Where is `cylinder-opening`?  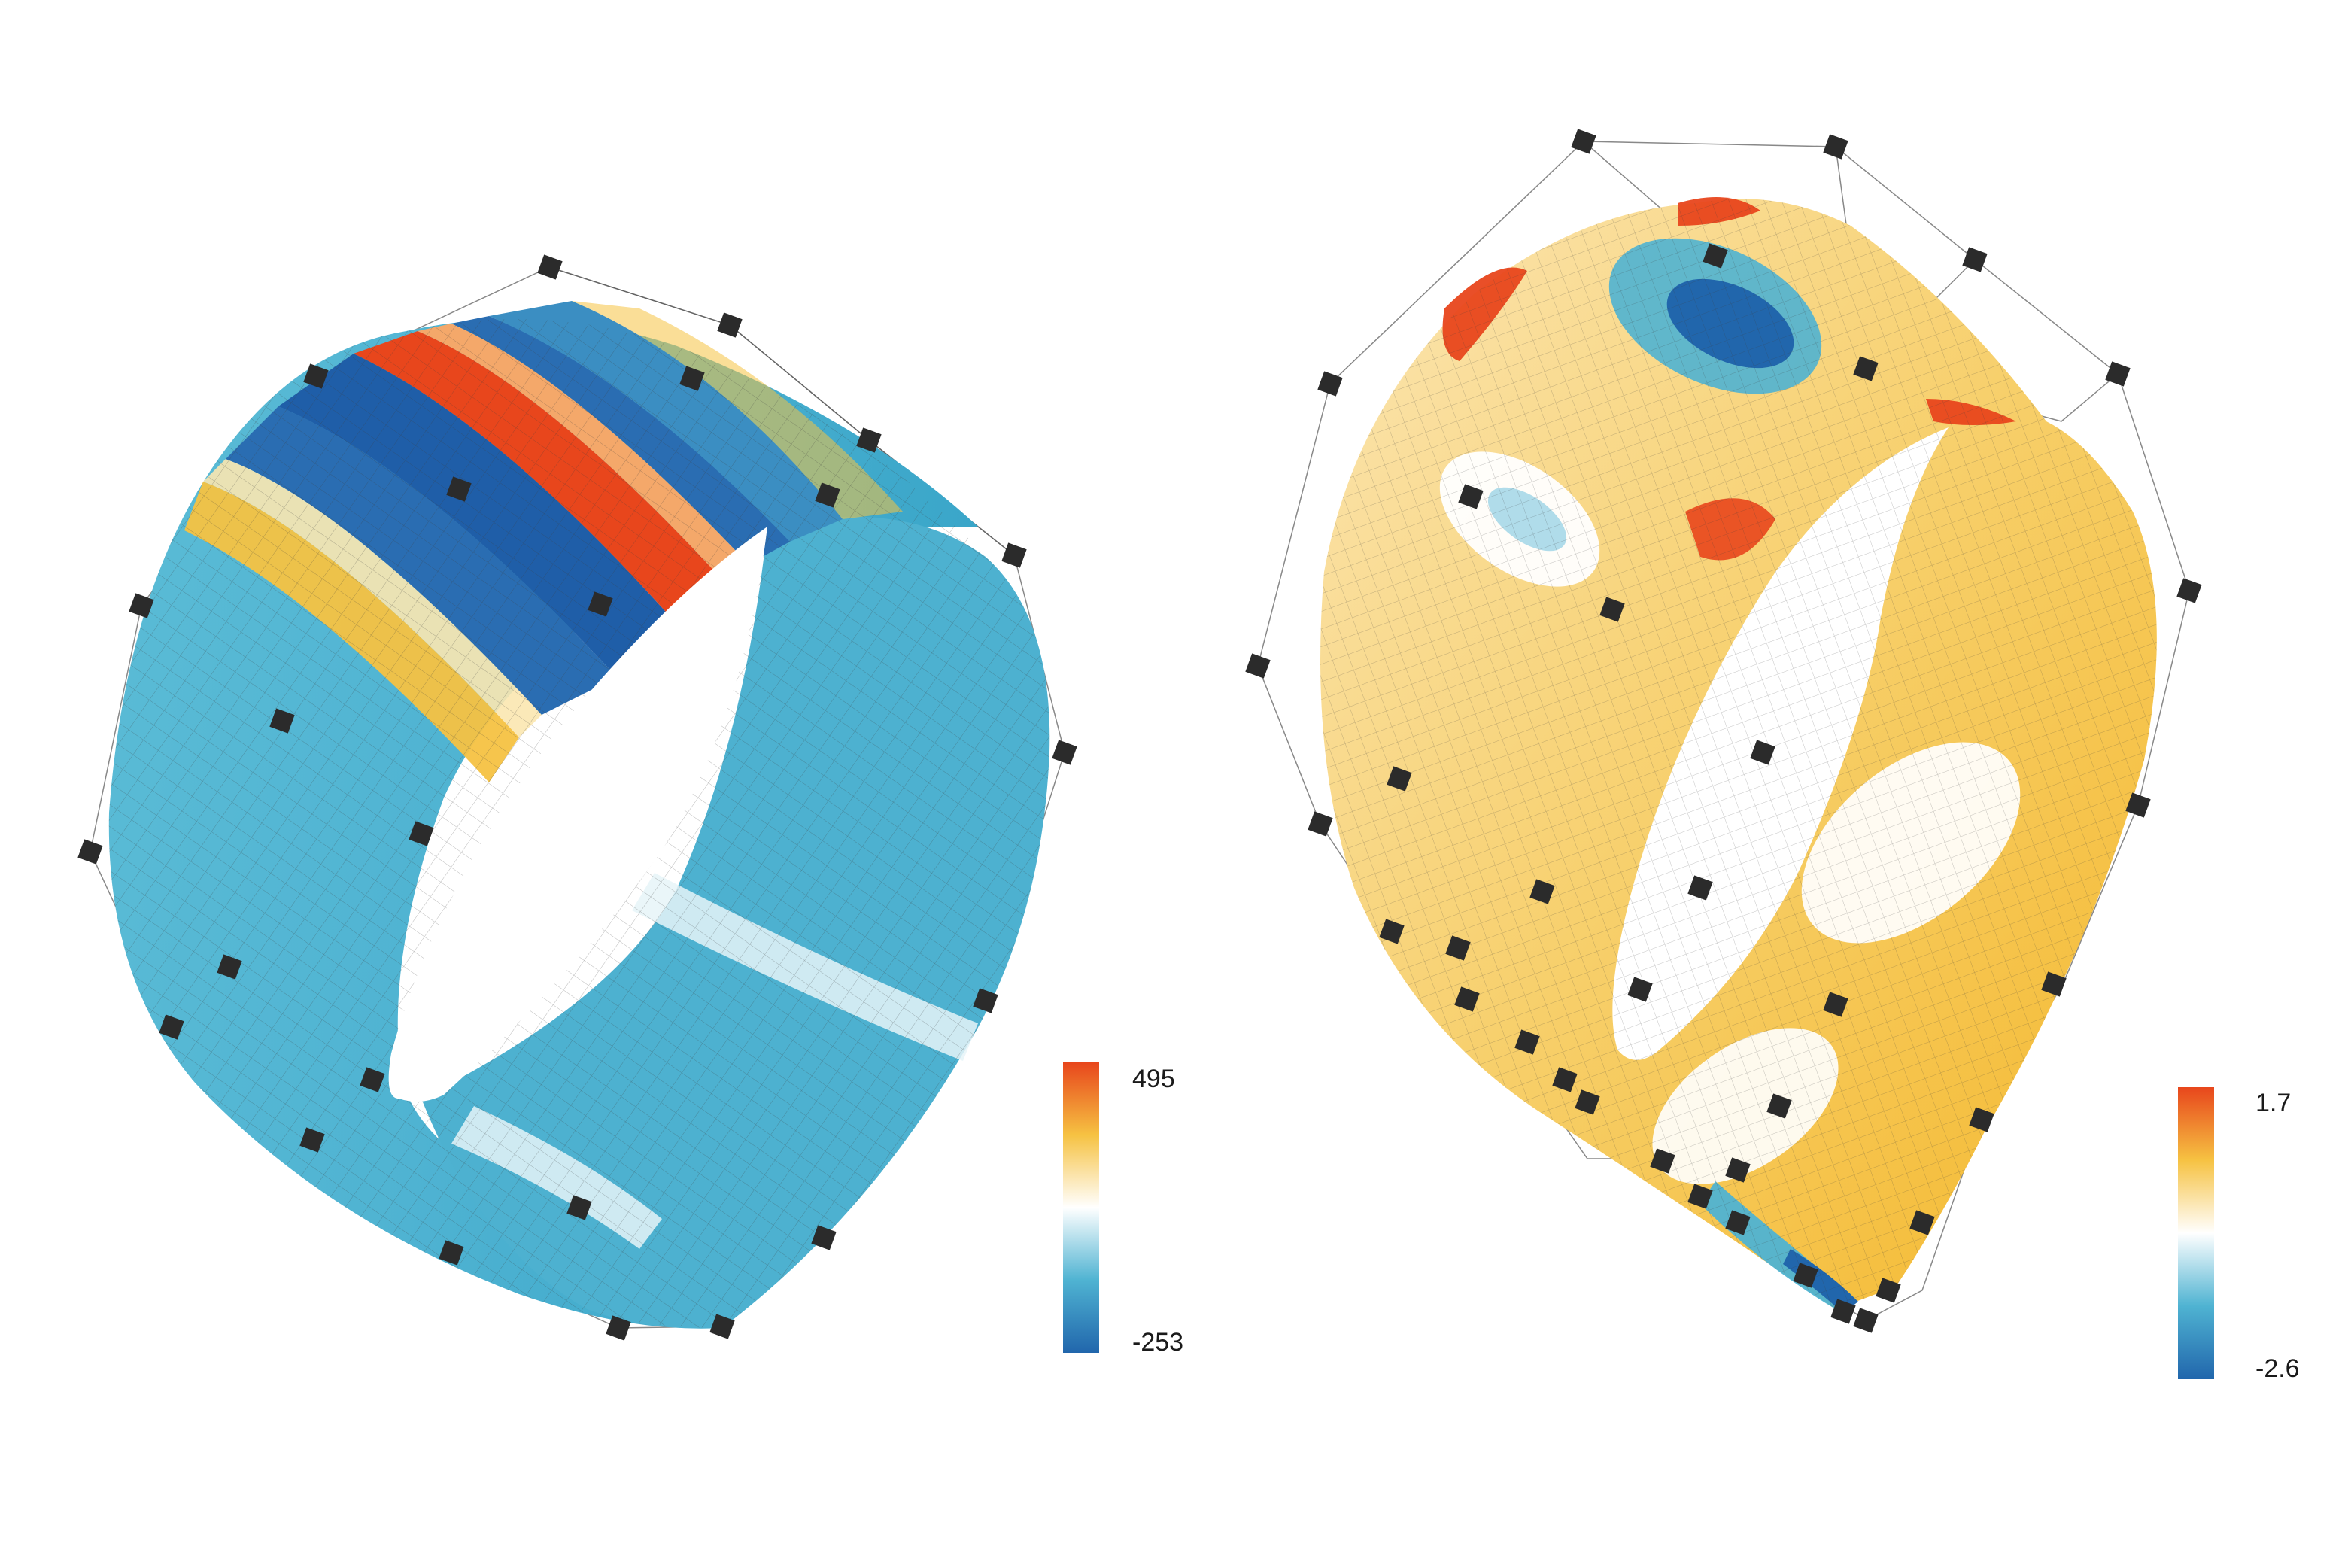 cylinder-opening is located at coordinates (577, 814).